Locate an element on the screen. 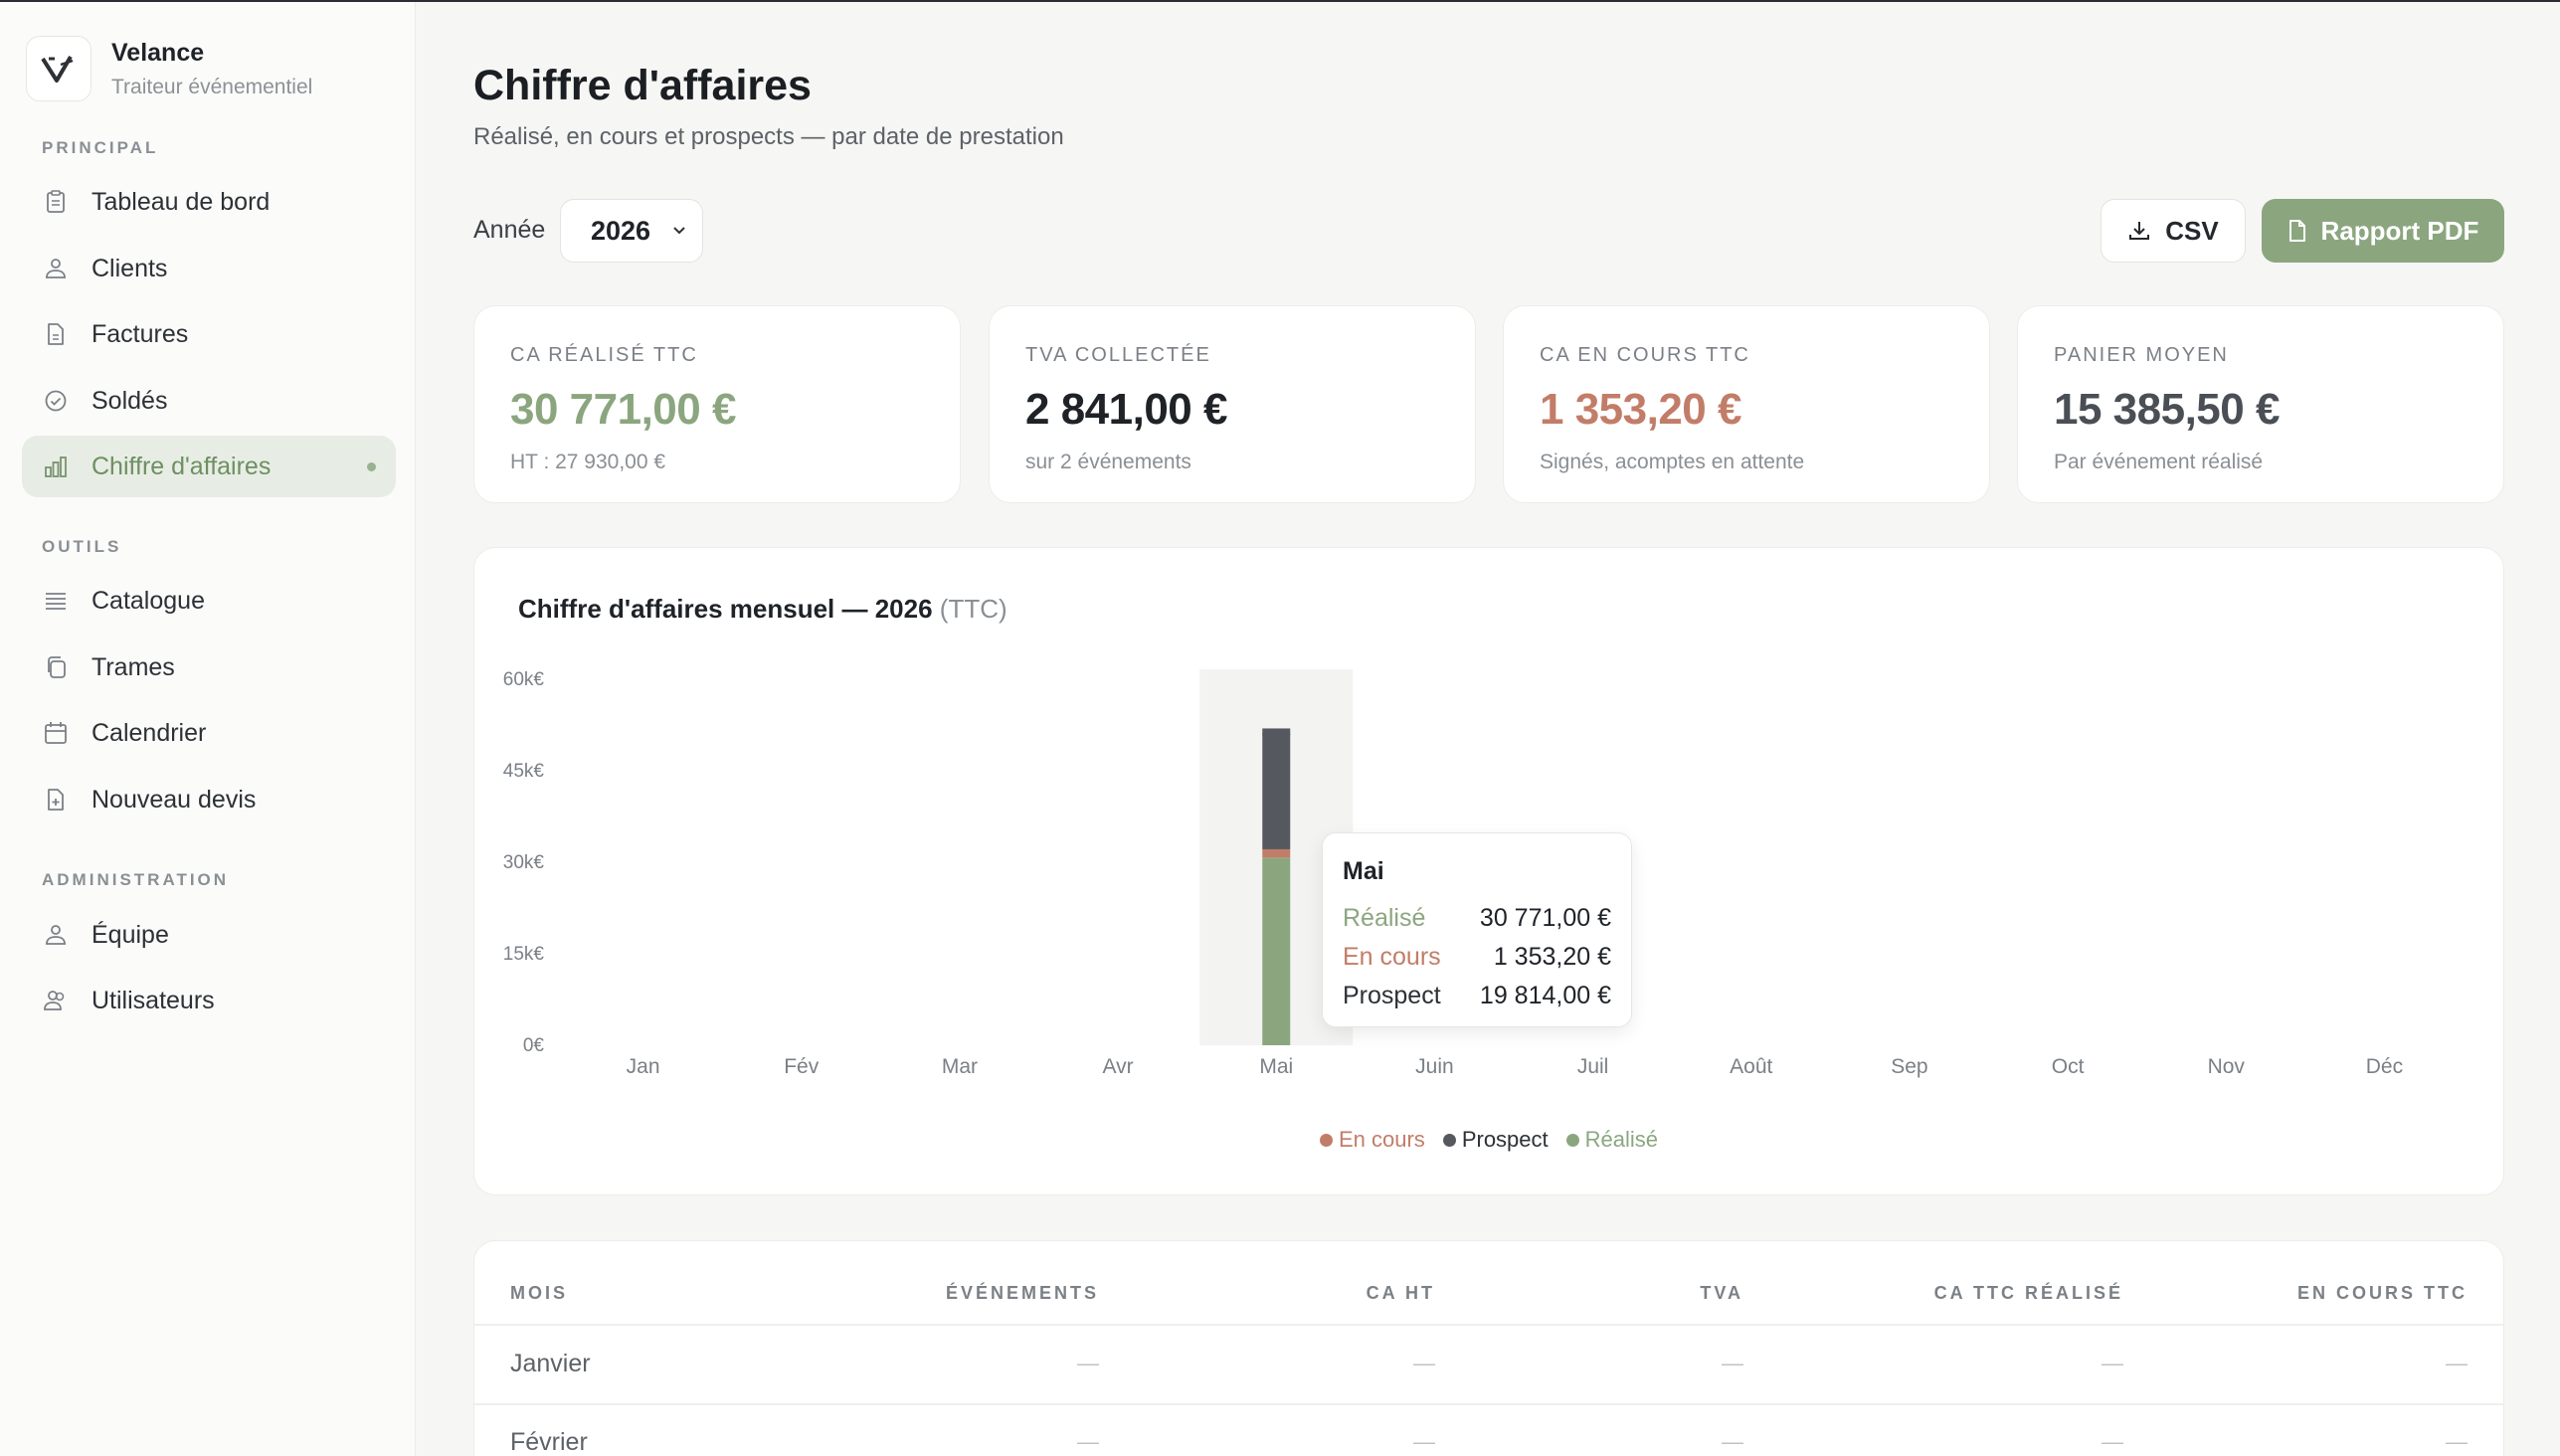 This screenshot has width=2560, height=1456. tooltip-row-prospect: Prospect 19 814,00 € is located at coordinates (1477, 996).